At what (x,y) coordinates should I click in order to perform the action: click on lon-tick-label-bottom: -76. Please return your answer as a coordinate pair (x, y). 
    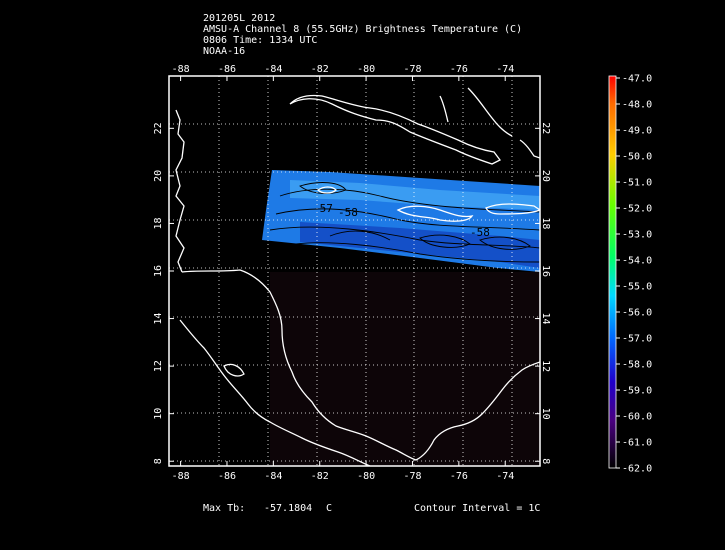
    Looking at the image, I should click on (459, 476).